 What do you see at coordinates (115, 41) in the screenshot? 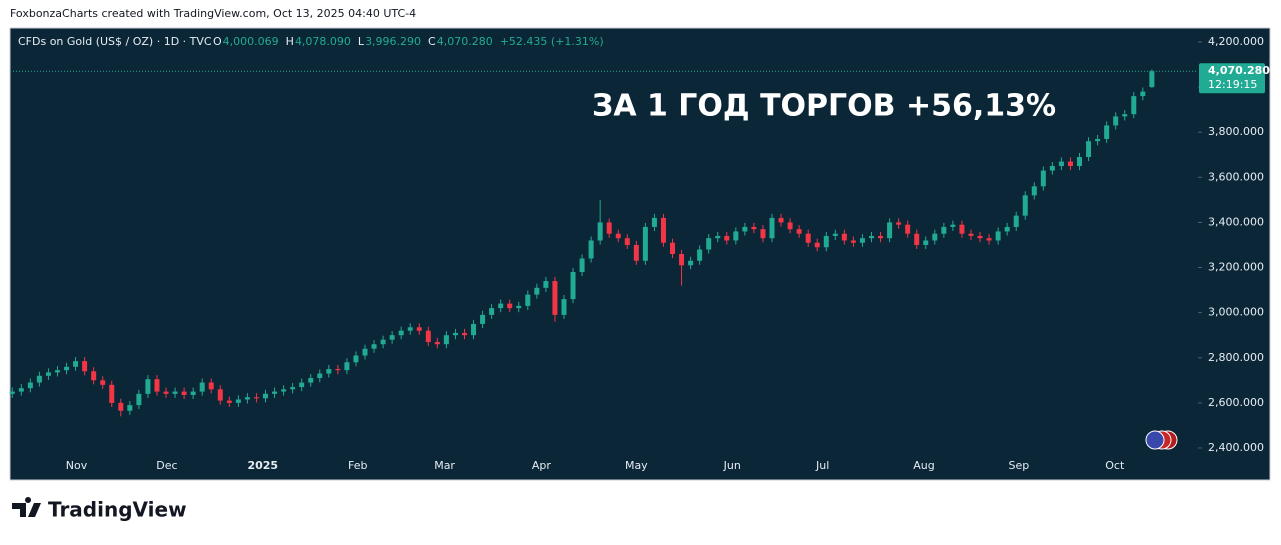
I see `symbol: CFDs on Gold (US$ / OZ) · 1D · TVC` at bounding box center [115, 41].